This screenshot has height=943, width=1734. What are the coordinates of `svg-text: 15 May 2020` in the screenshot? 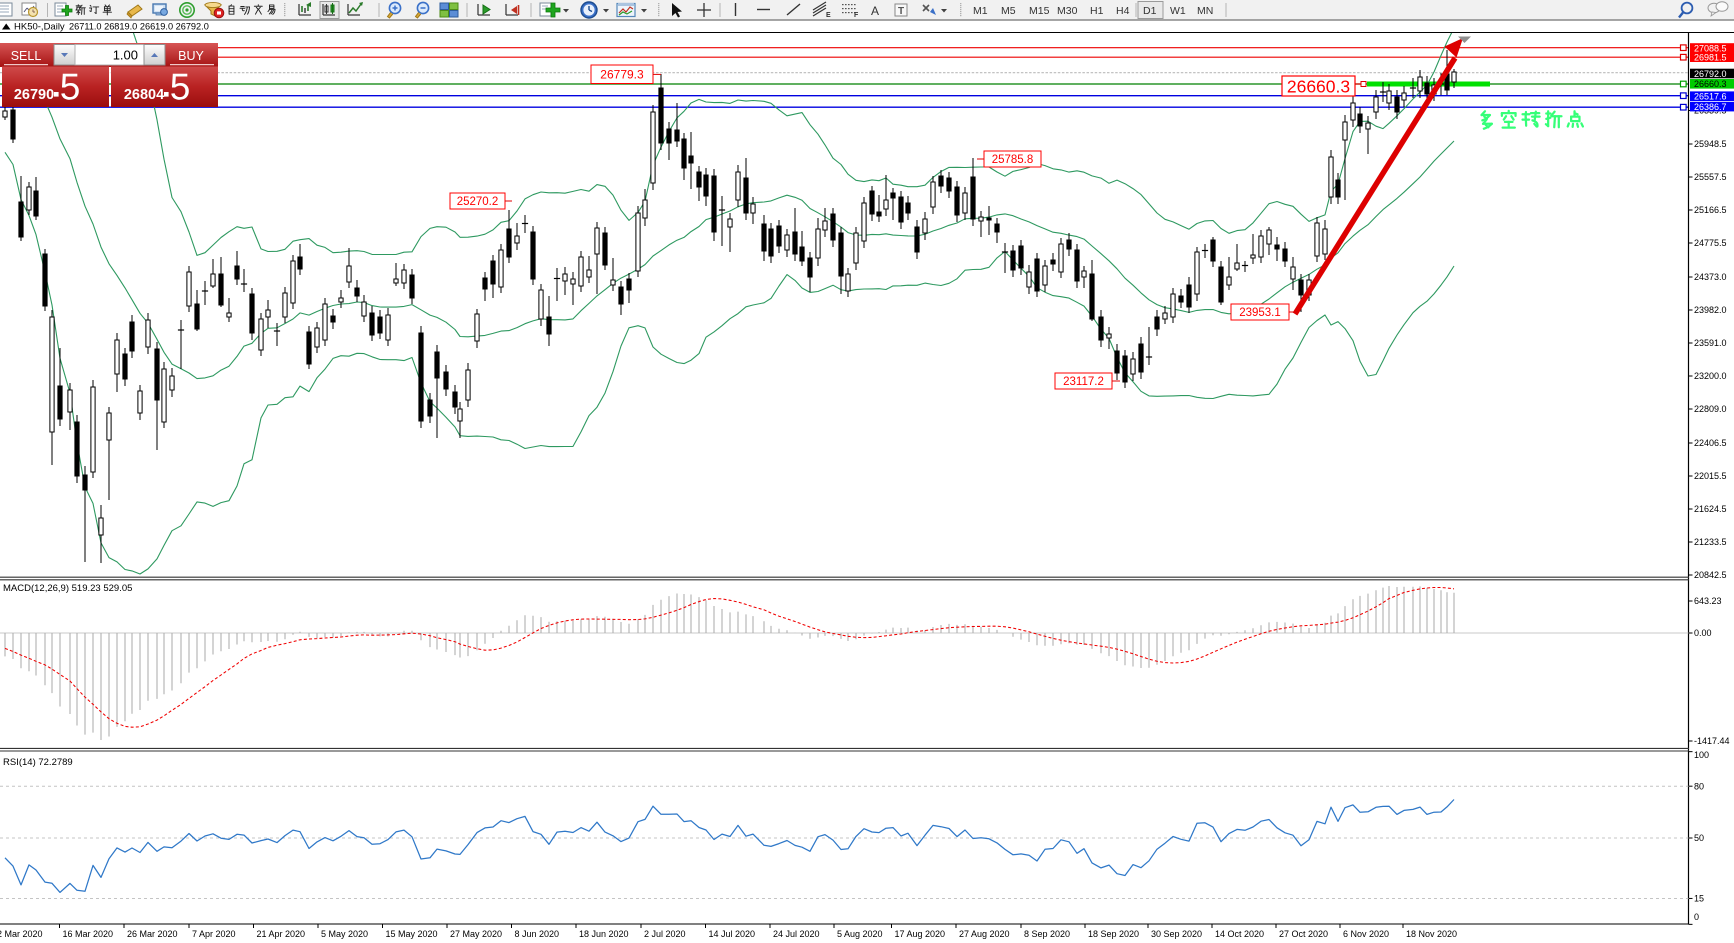 It's located at (412, 934).